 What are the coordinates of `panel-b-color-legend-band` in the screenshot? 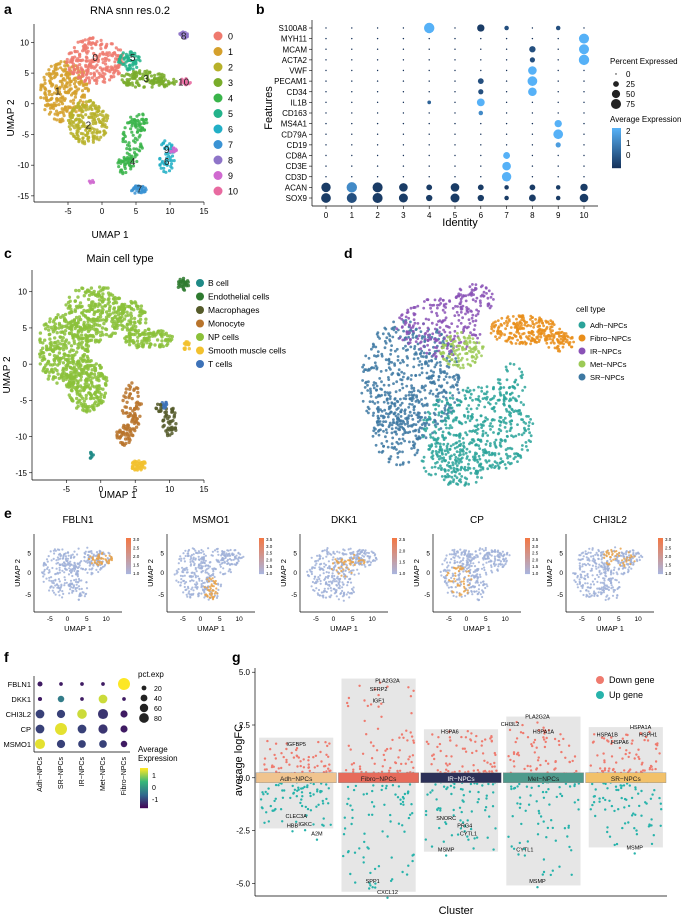 It's located at (616, 155).